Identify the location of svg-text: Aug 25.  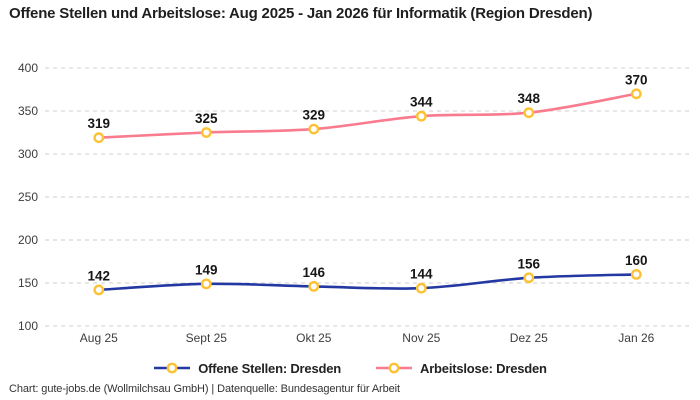
(99, 338).